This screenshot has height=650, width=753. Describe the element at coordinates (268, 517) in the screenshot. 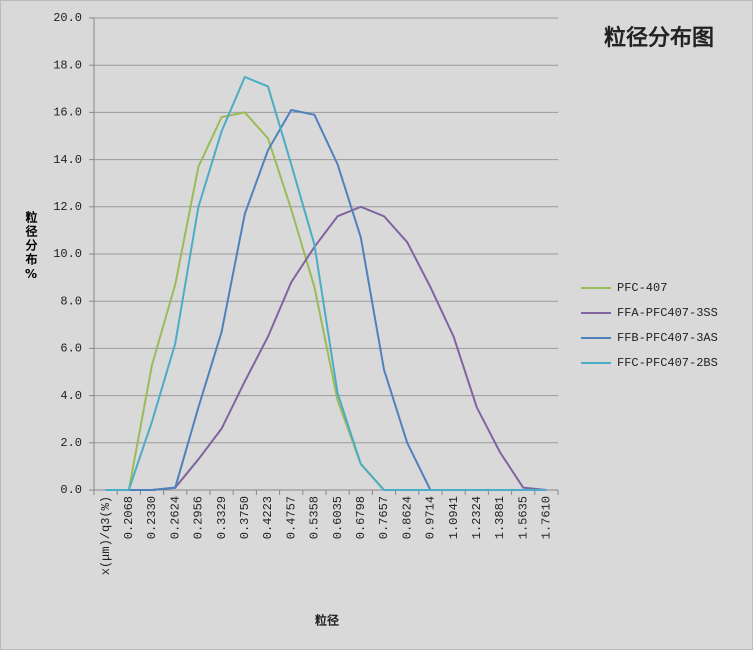

I see `x-tick-label: 0.4223` at that location.